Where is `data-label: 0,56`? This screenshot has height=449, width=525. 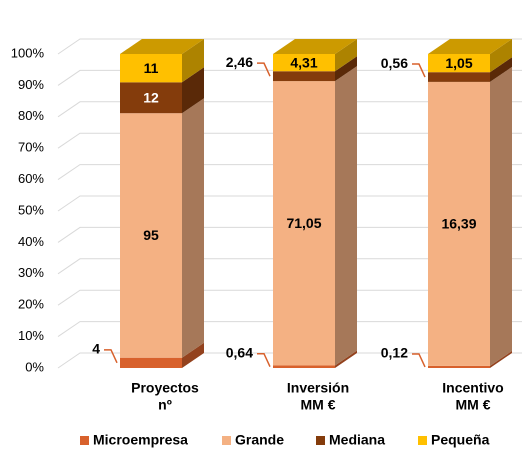 data-label: 0,56 is located at coordinates (394, 63).